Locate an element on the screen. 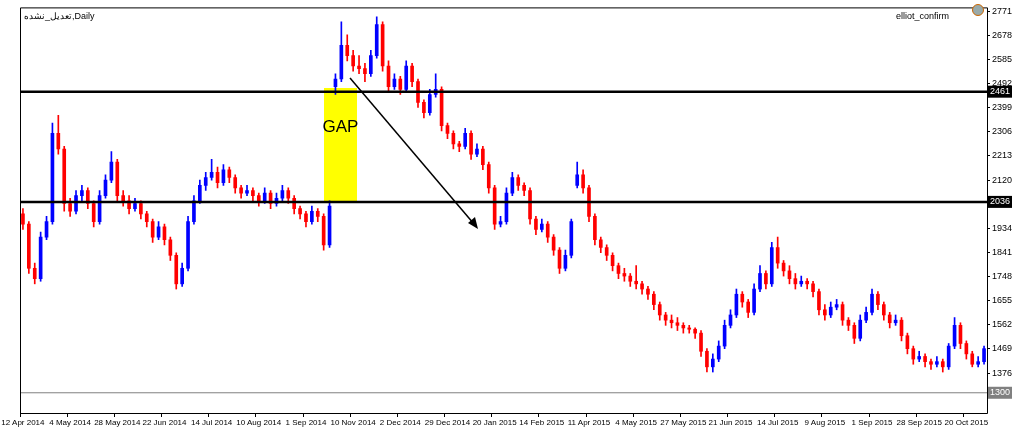  x-tick-label: 14 Feb 2015 is located at coordinates (542, 422).